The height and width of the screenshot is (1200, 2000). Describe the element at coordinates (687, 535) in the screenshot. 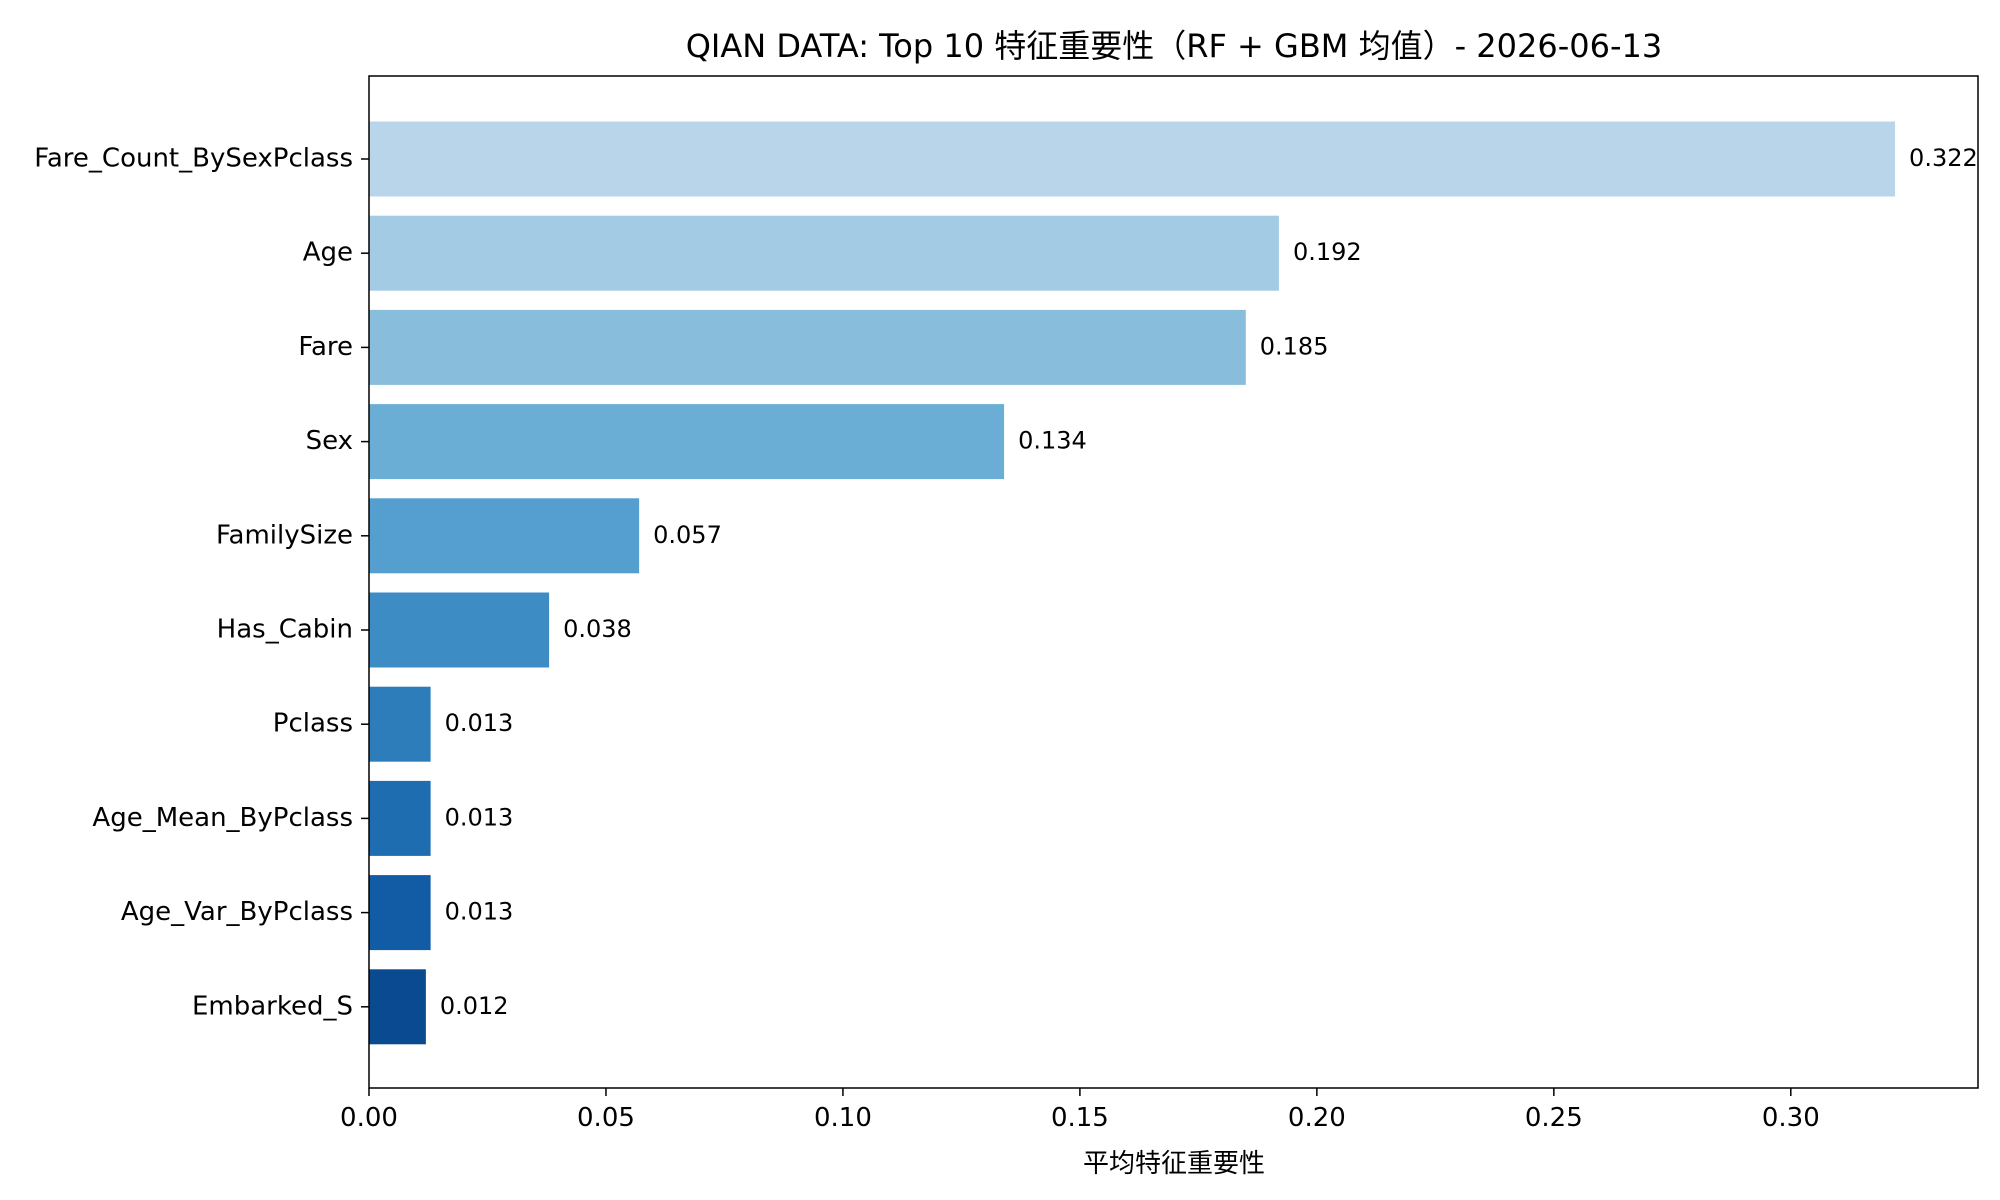

I see `data-label-4: 0.057` at that location.